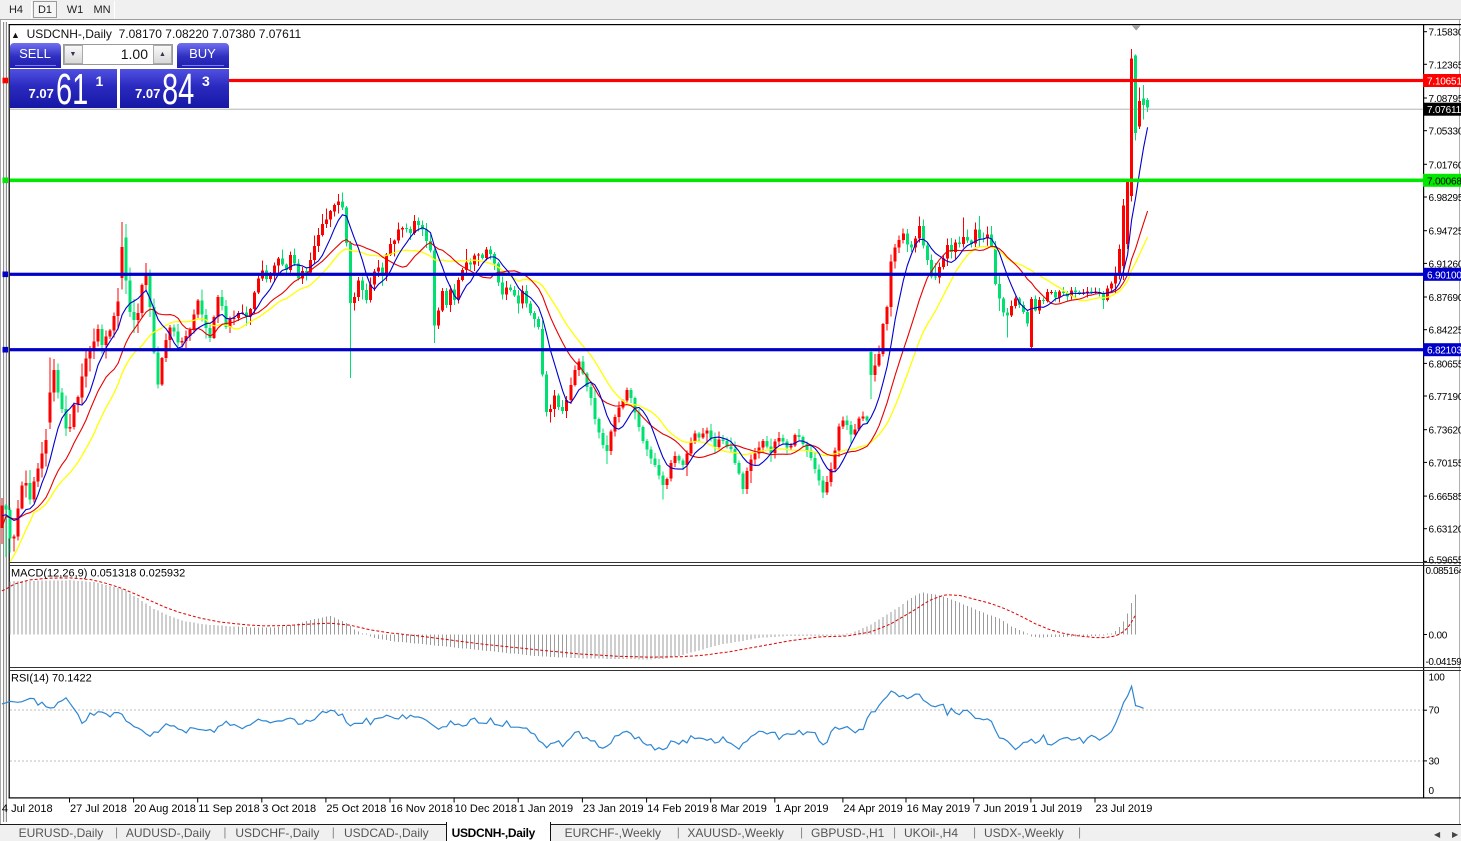 This screenshot has width=1461, height=841. What do you see at coordinates (1445, 99) in the screenshot?
I see `svg-text: 7.08795` at bounding box center [1445, 99].